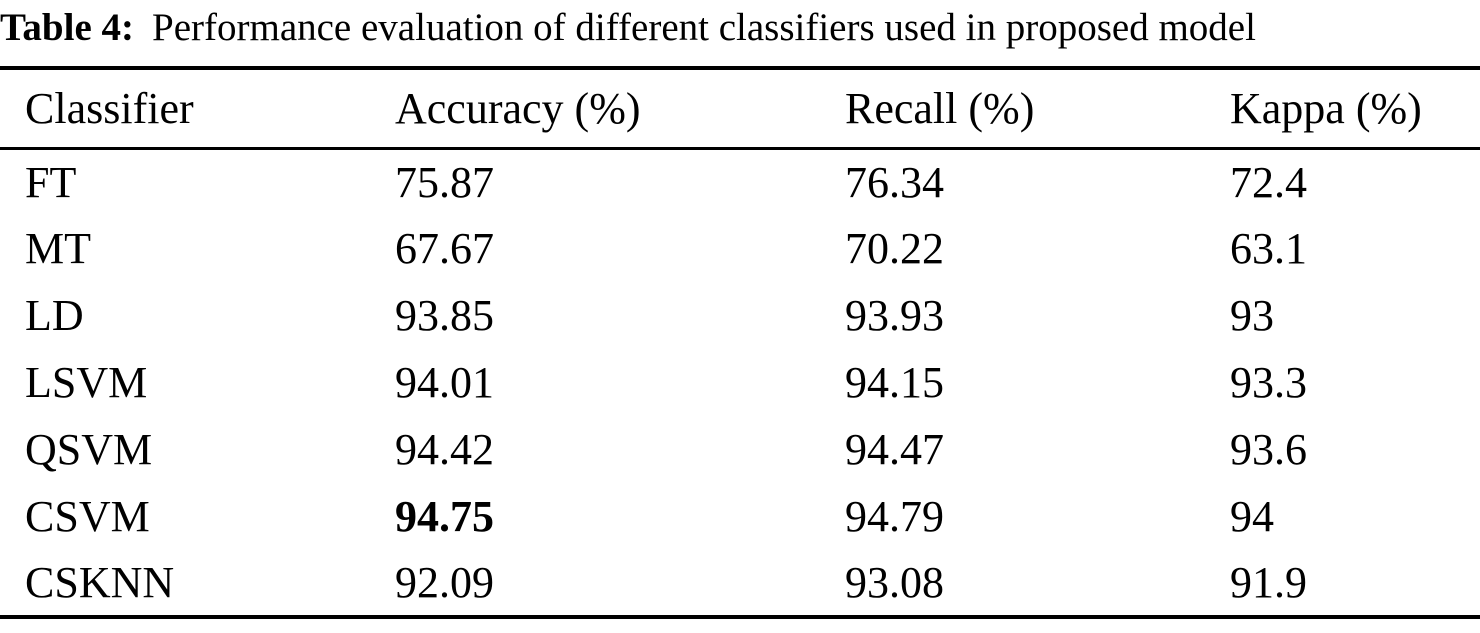  What do you see at coordinates (894, 582) in the screenshot?
I see `cell-recall: 93.08` at bounding box center [894, 582].